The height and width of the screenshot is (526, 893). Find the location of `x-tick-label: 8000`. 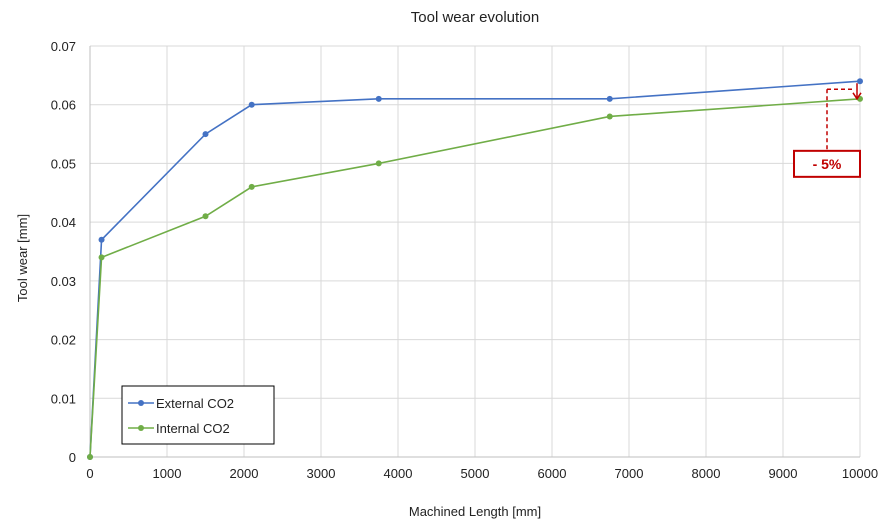

x-tick-label: 8000 is located at coordinates (706, 473).